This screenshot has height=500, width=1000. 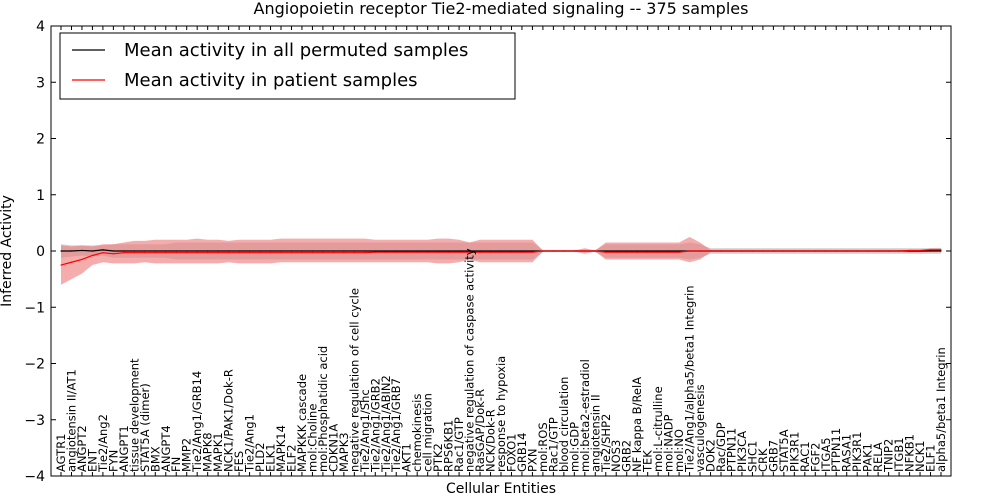 I want to click on x-tick-label: Rac1/GTP, so click(x=459, y=444).